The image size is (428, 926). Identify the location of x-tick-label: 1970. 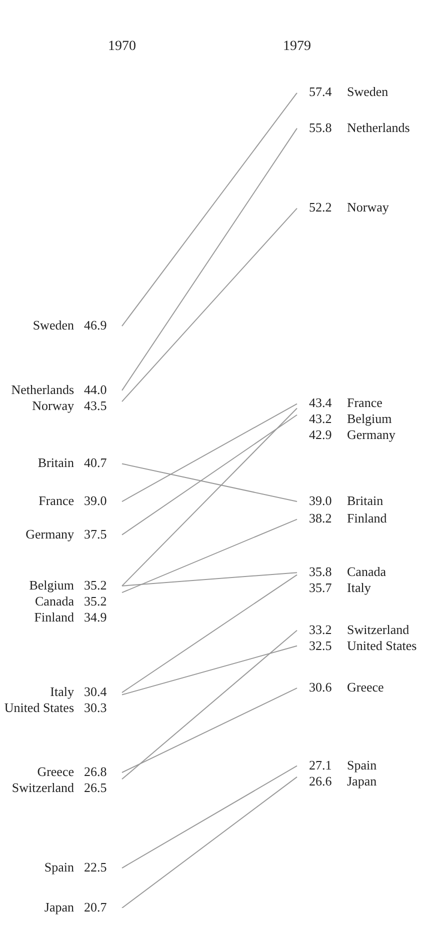
(122, 46).